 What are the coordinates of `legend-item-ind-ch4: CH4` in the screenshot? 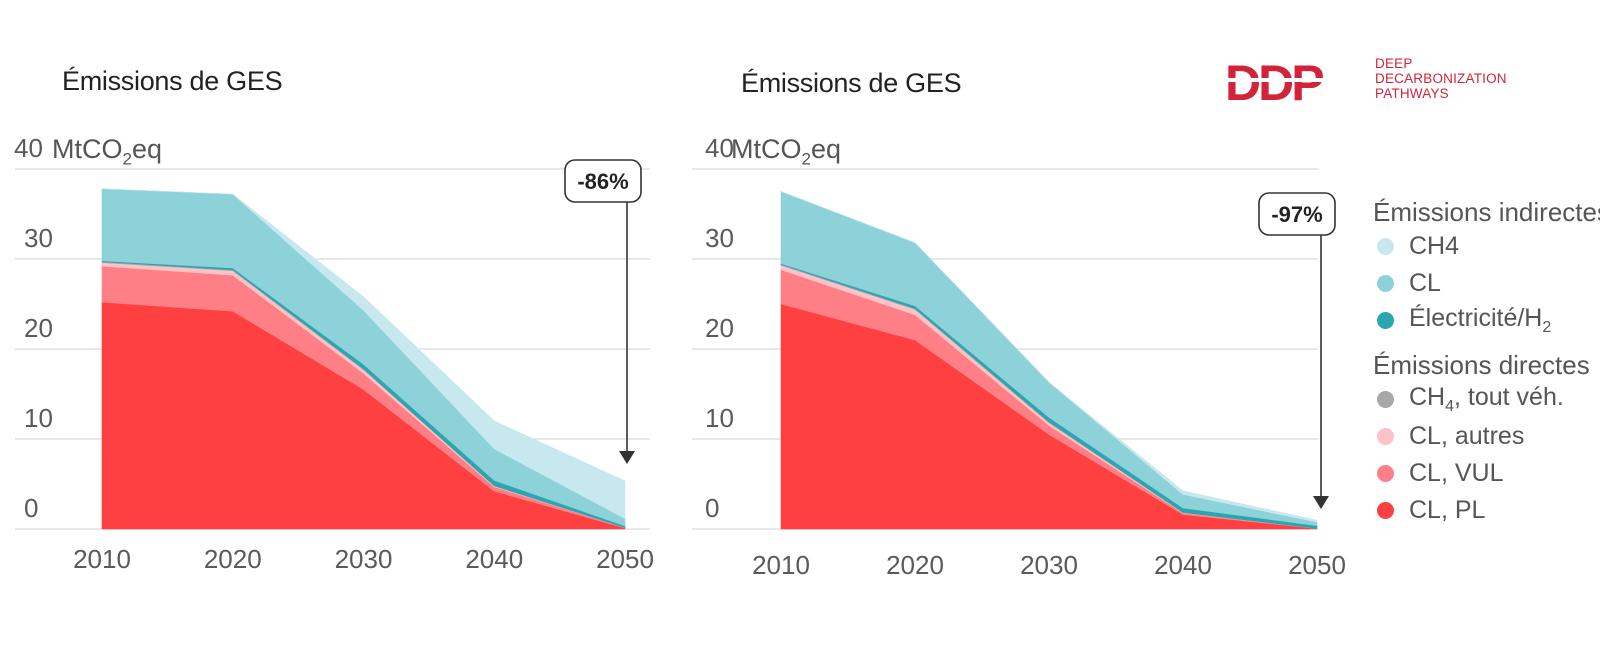 It's located at (1485, 246).